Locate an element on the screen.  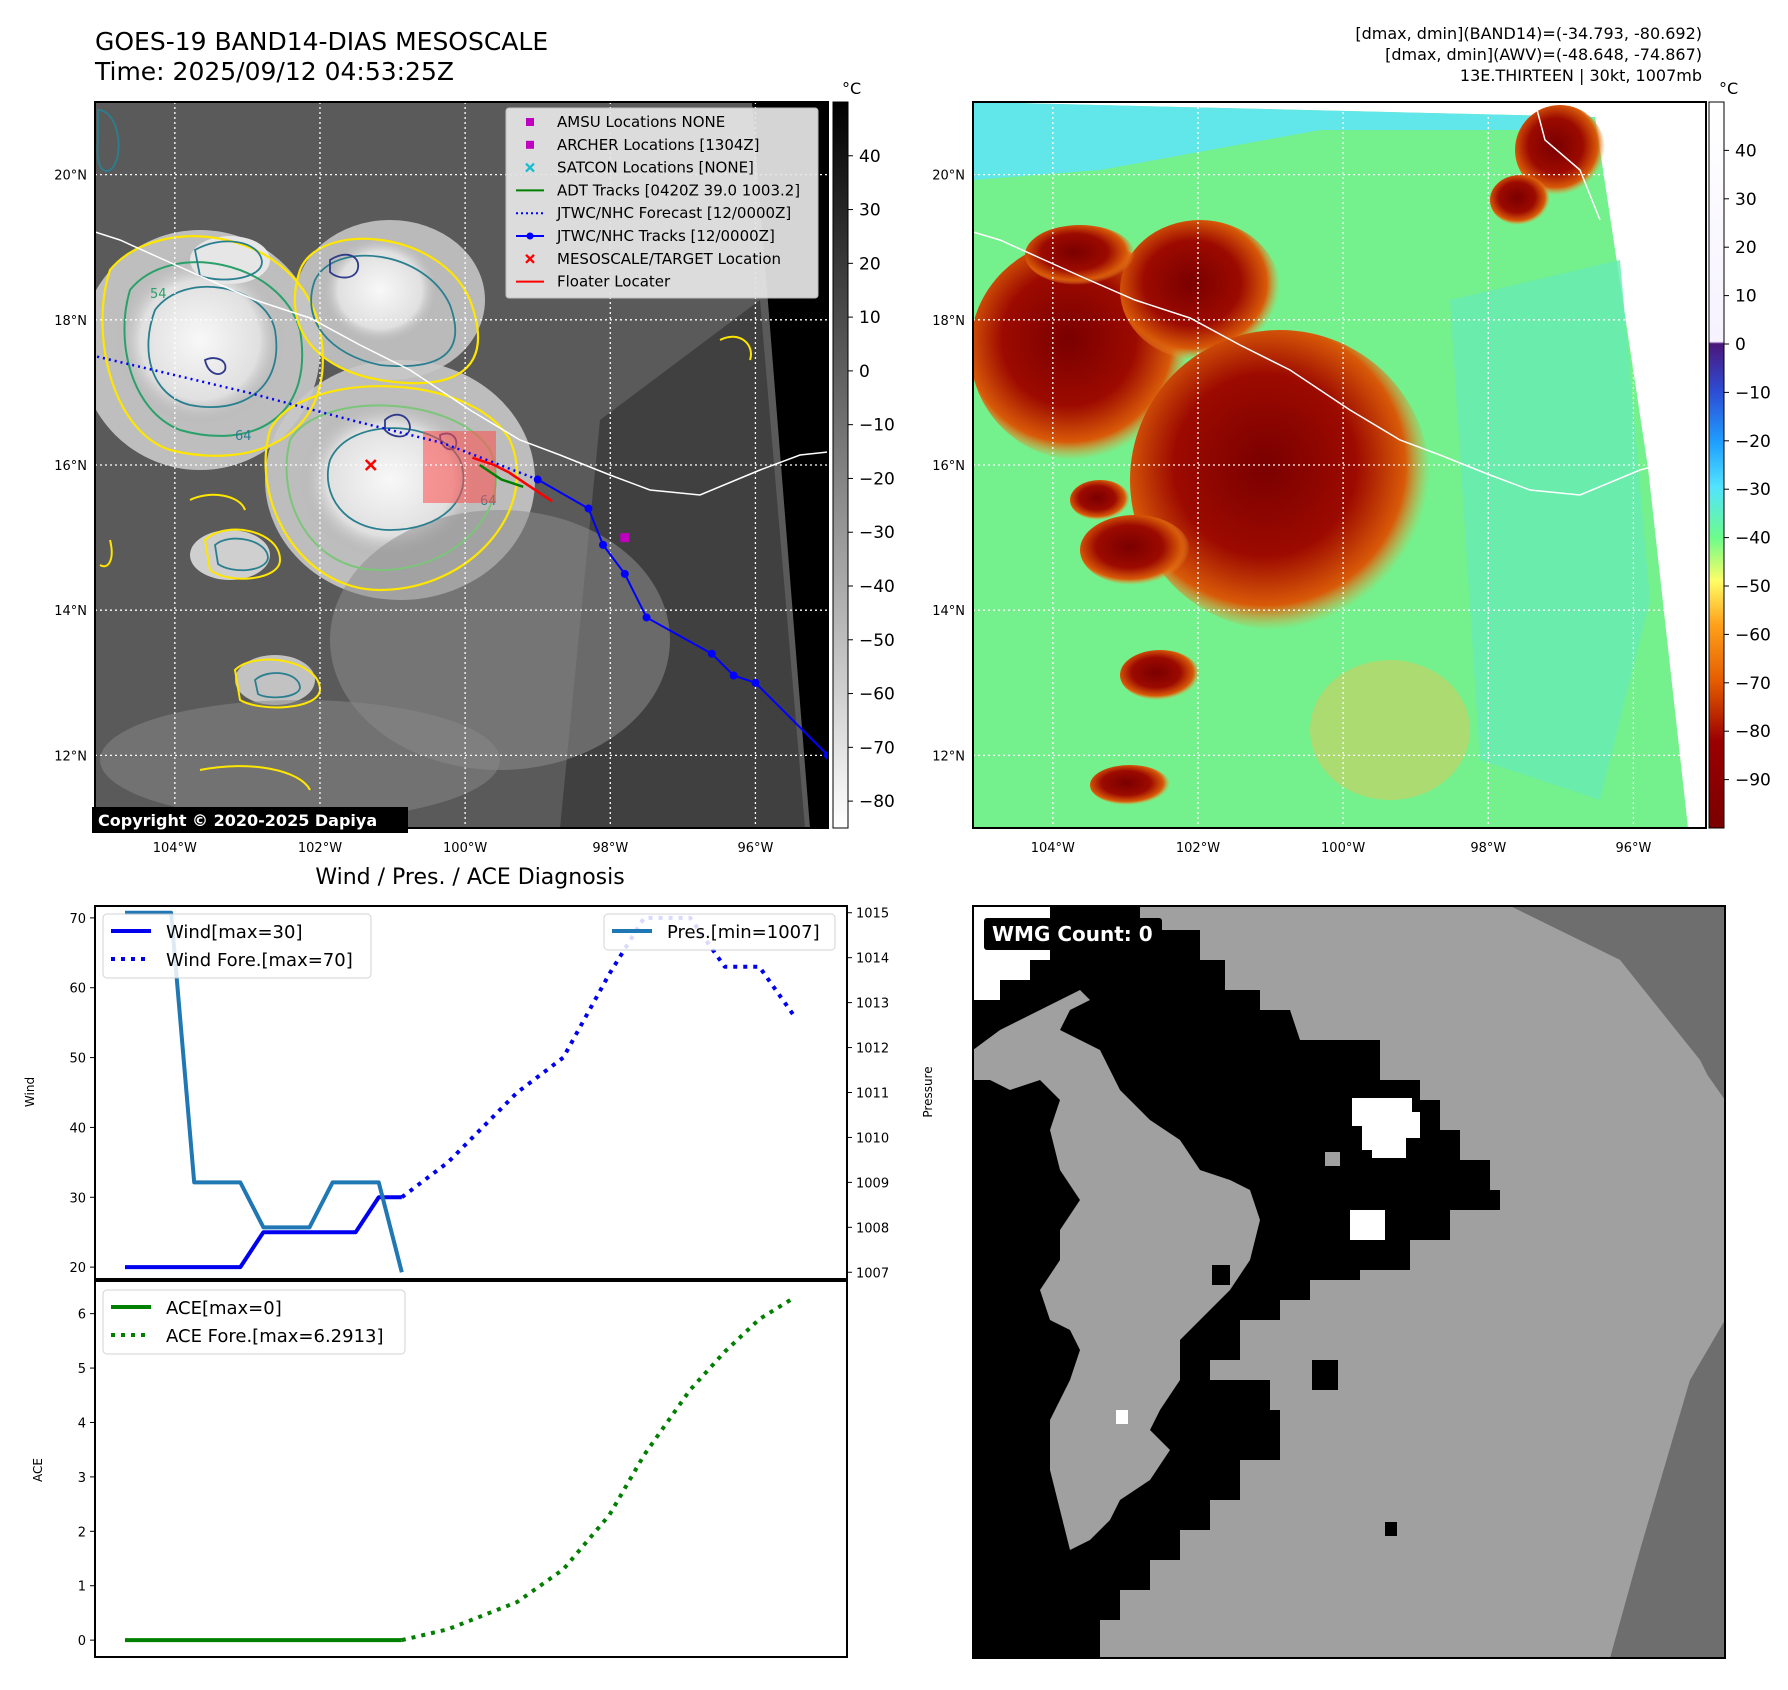
y-tick-label: 20 is located at coordinates (77, 1268).